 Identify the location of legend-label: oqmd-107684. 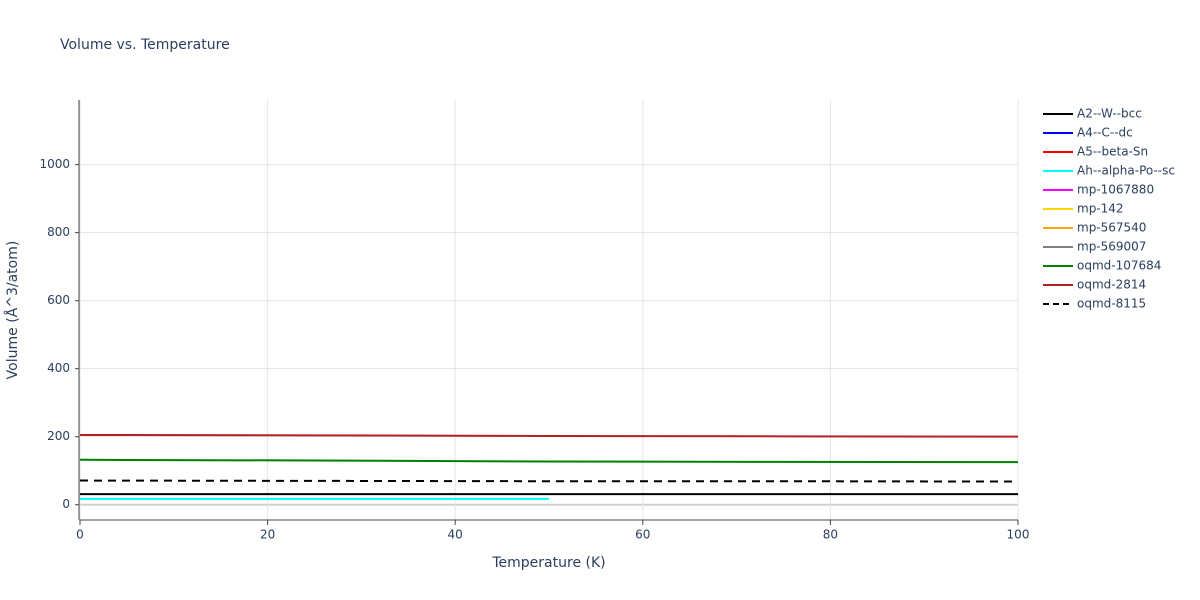
(1119, 266).